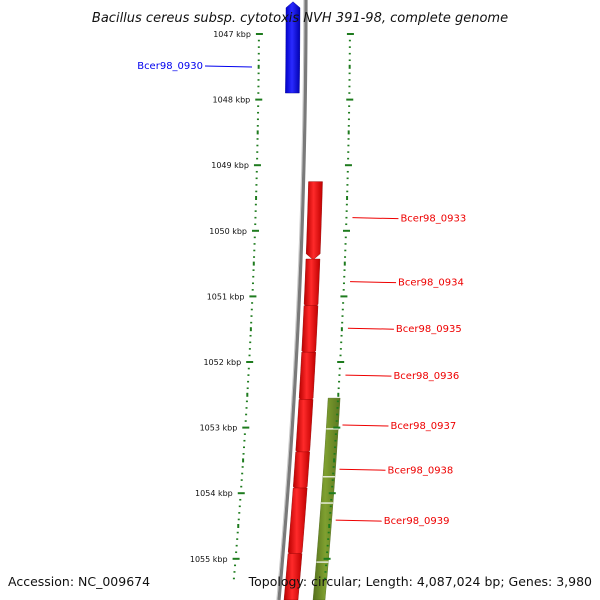 The width and height of the screenshot is (600, 600). I want to click on gene-label: Bcer98_0934, so click(431, 283).